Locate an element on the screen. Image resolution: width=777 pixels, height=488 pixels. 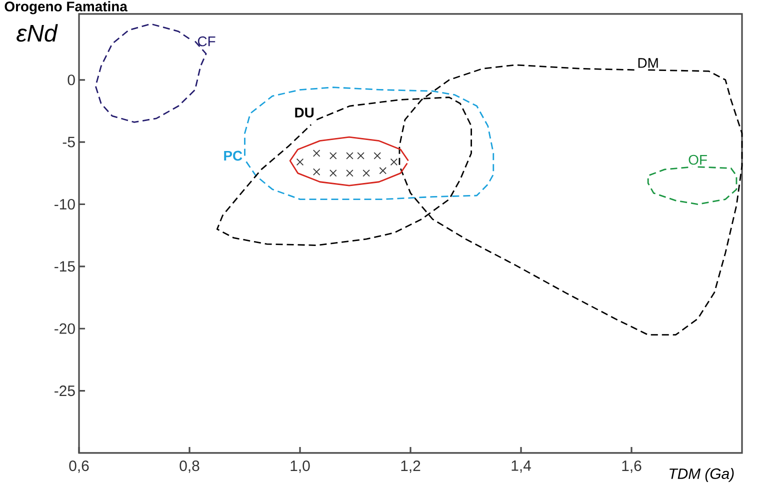
series-label: DU is located at coordinates (304, 113).